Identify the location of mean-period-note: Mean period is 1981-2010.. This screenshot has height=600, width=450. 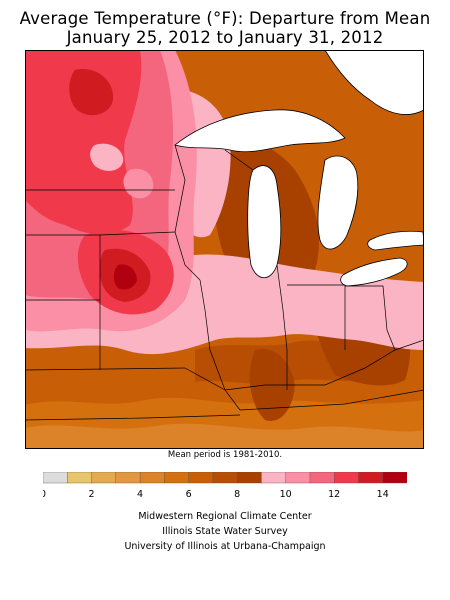
(225, 455).